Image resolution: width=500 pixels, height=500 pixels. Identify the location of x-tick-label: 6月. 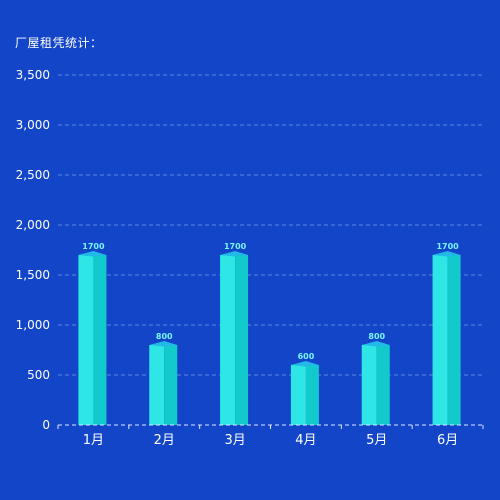
(447, 440).